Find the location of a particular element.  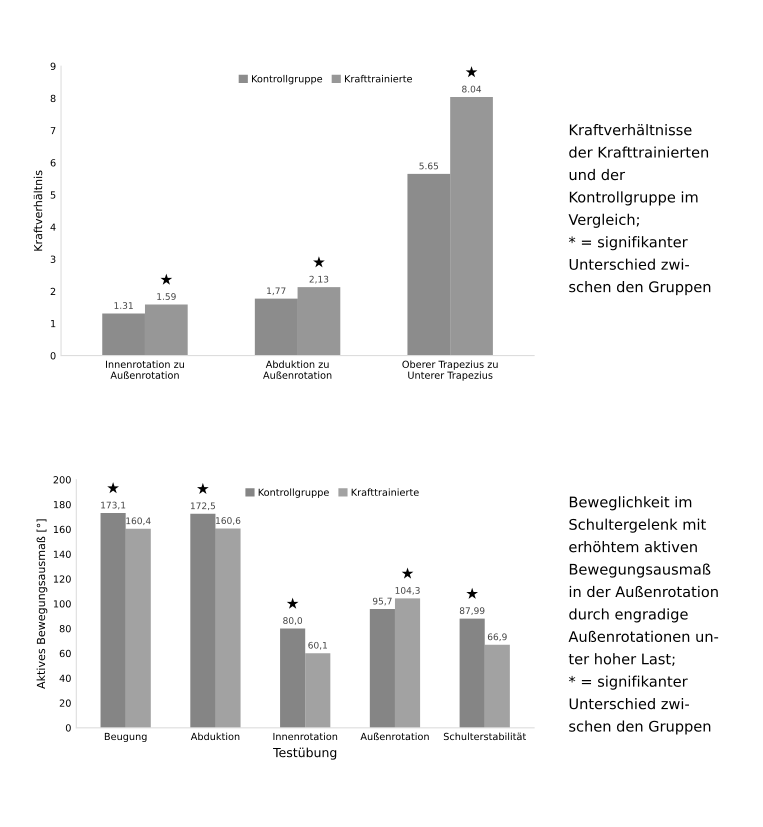

data-label: 8.04 is located at coordinates (472, 89).